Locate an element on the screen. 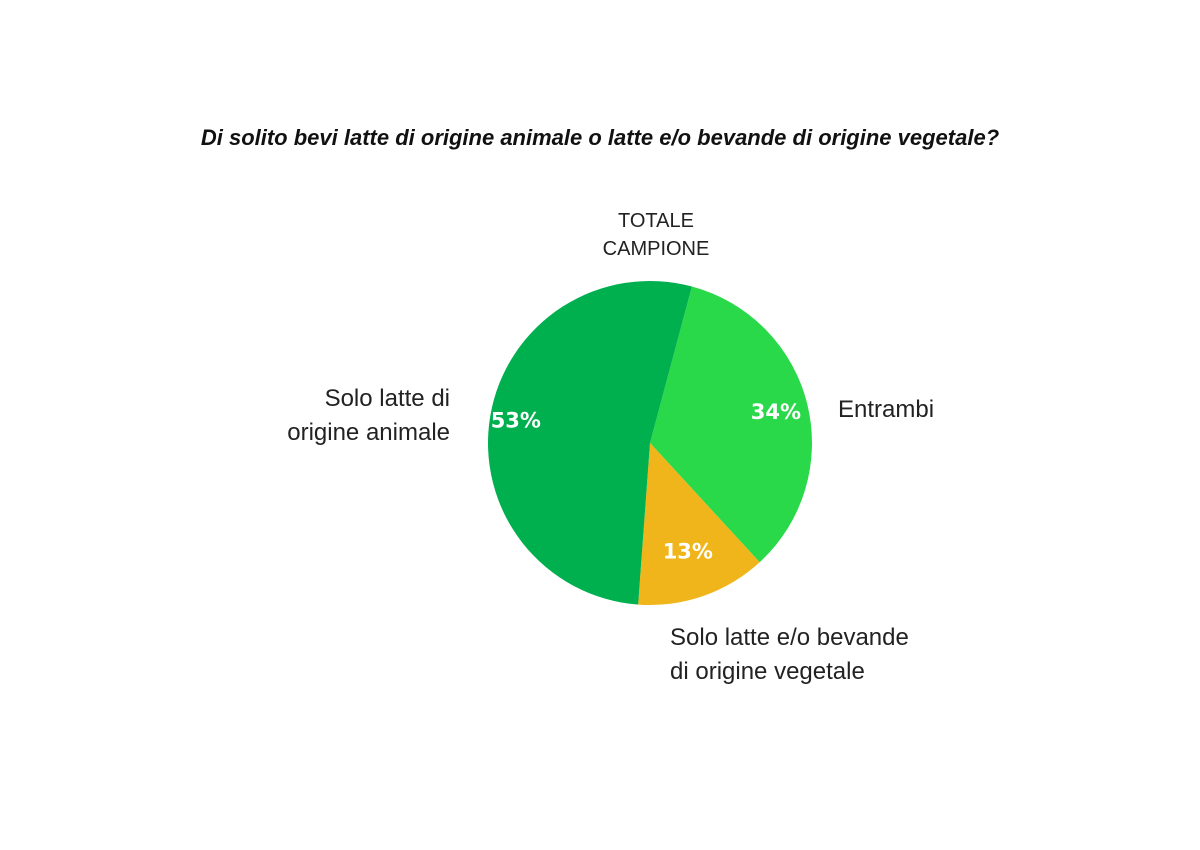 Image resolution: width=1200 pixels, height=850 pixels. label-line: Entrambi is located at coordinates (886, 409).